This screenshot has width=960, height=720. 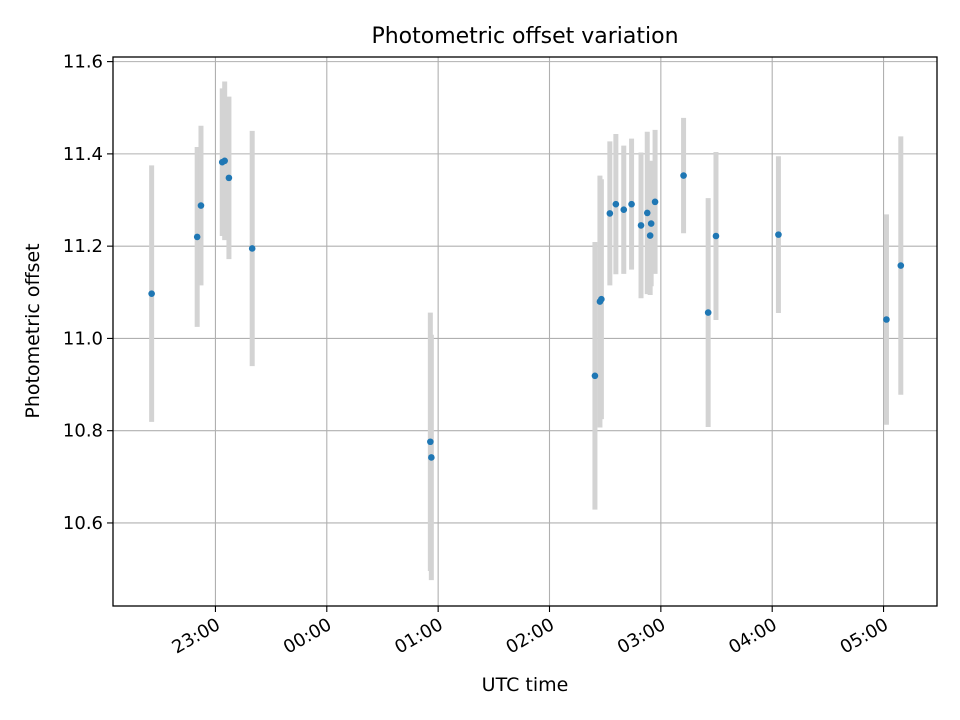 What do you see at coordinates (33, 330) in the screenshot?
I see `y-axis-label: Photometric offset` at bounding box center [33, 330].